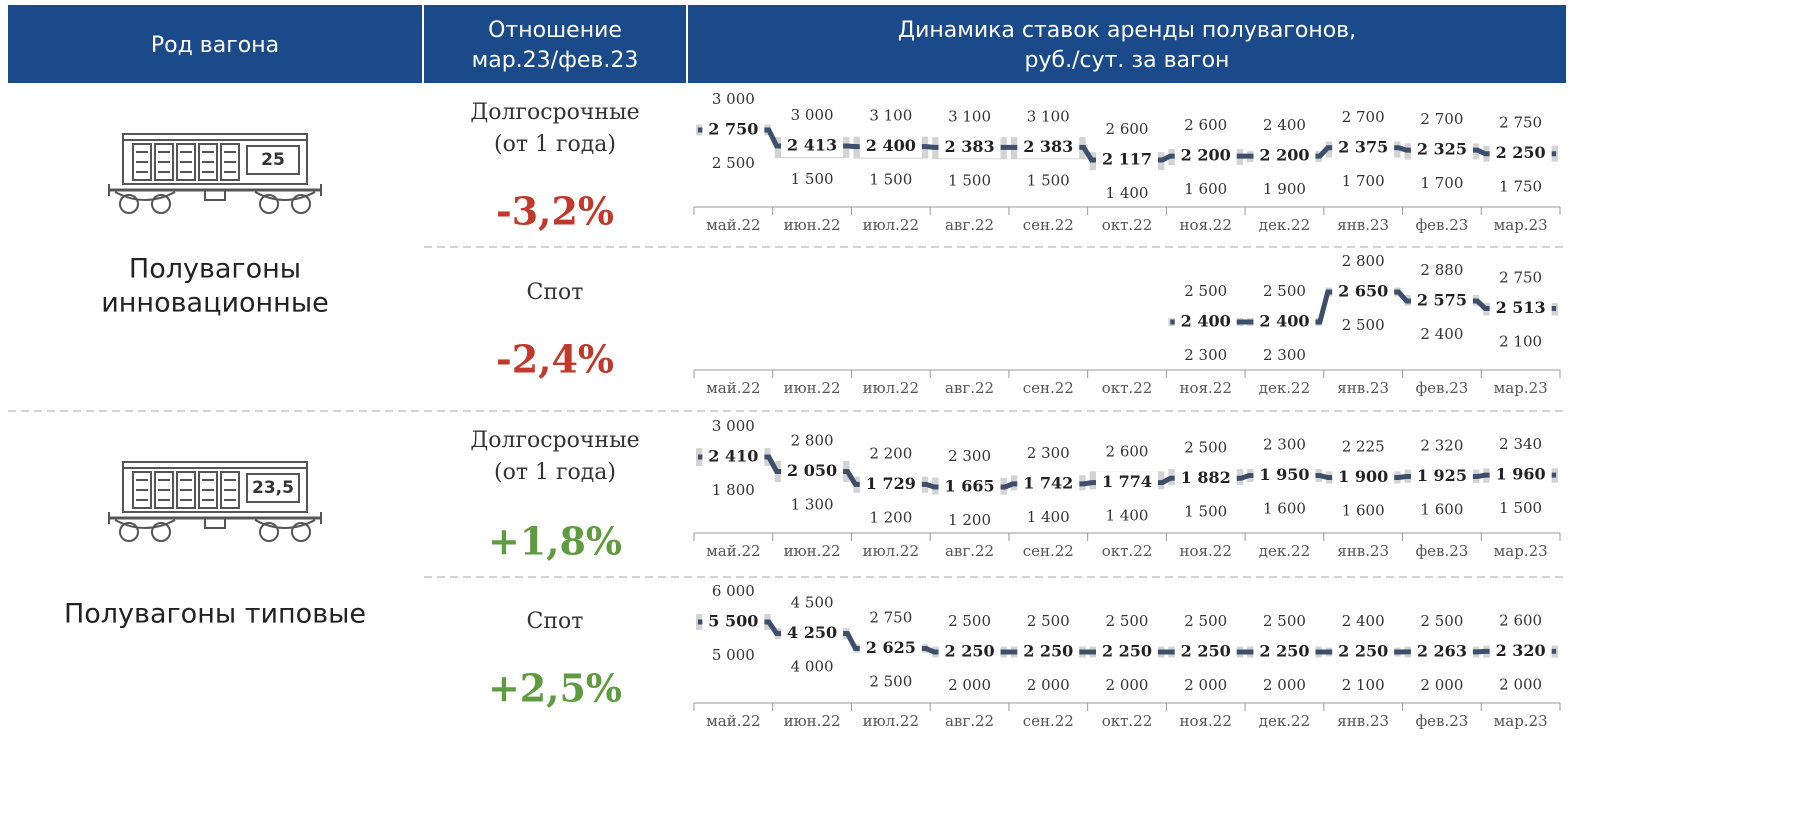  I want to click on x-tick-label: ноя.22, so click(1206, 388).